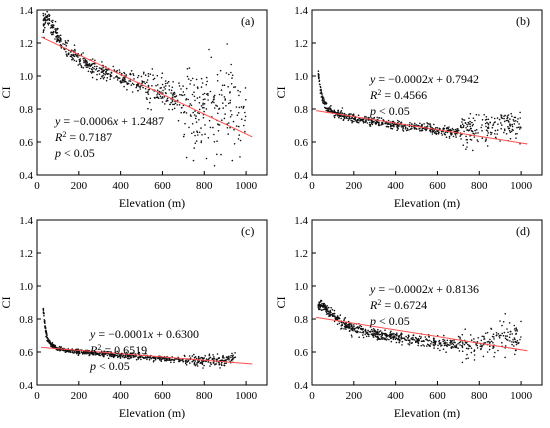 This screenshot has height=428, width=550. I want to click on x-tick-label: 200, so click(79, 186).